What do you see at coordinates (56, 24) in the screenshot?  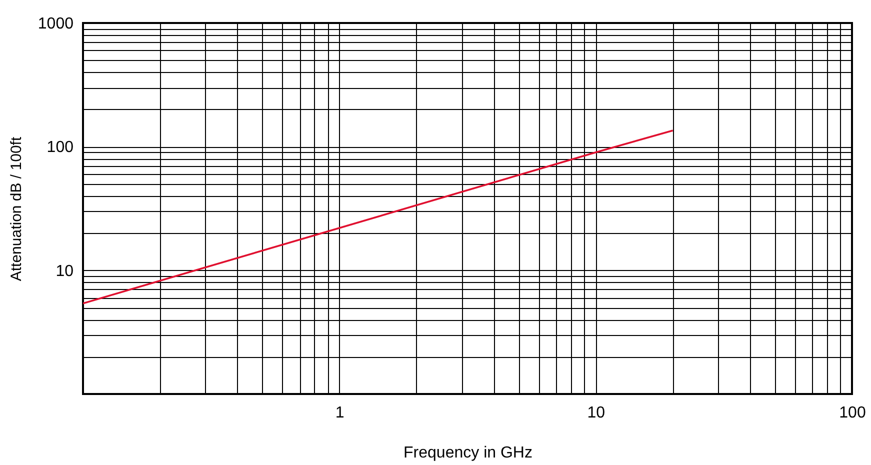 I see `y-tick-label: 1000` at bounding box center [56, 24].